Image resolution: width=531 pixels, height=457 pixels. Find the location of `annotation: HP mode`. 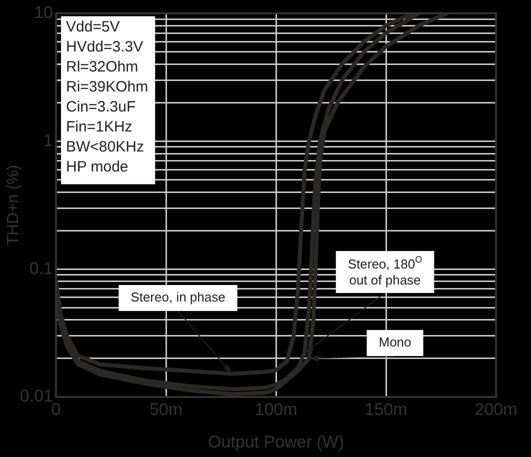

annotation: HP mode is located at coordinates (97, 167).